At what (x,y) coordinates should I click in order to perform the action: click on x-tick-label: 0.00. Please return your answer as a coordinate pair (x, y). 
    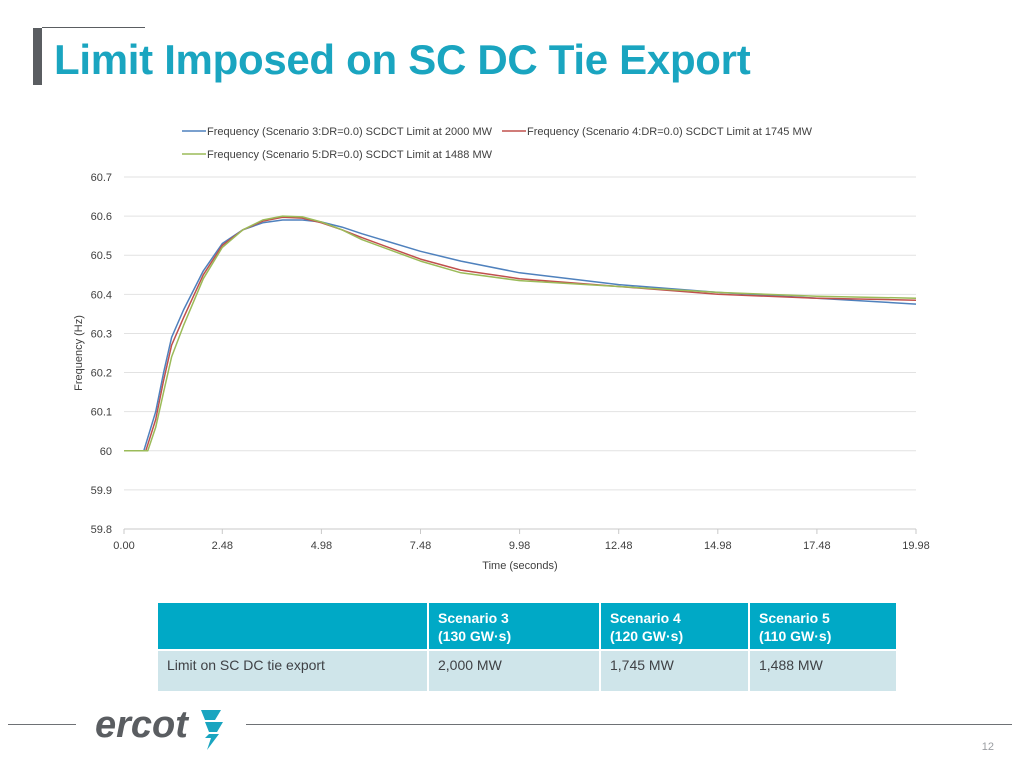
    Looking at the image, I should click on (123, 546).